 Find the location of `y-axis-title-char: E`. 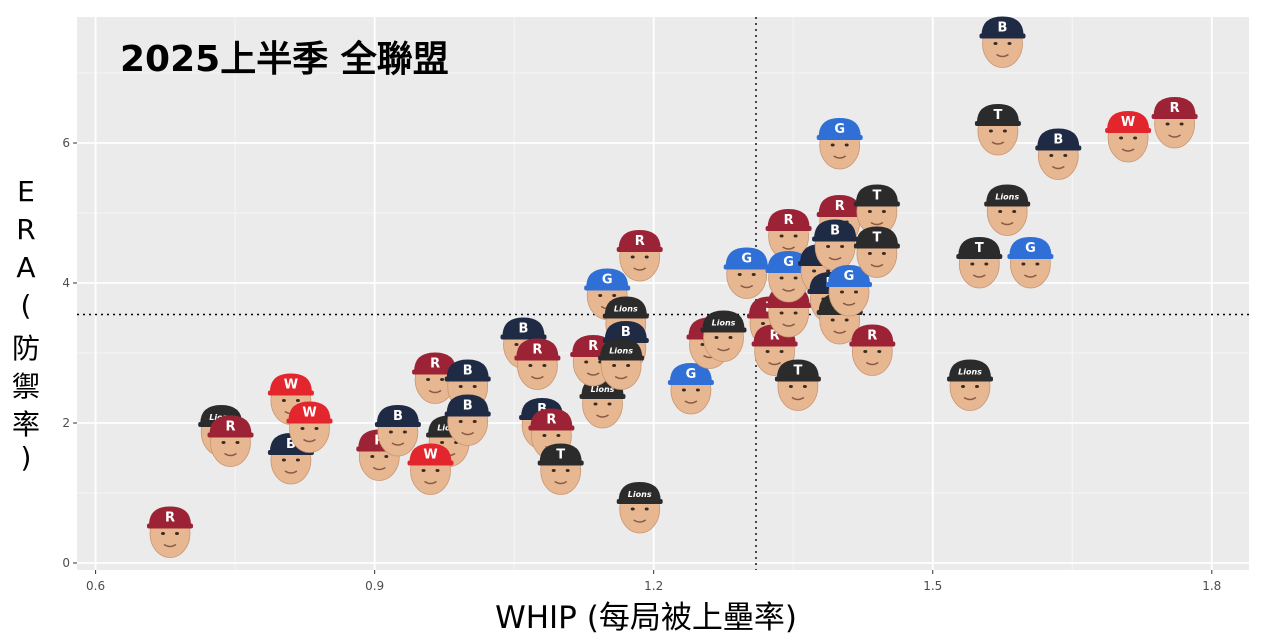

y-axis-title-char: E is located at coordinates (26, 191).